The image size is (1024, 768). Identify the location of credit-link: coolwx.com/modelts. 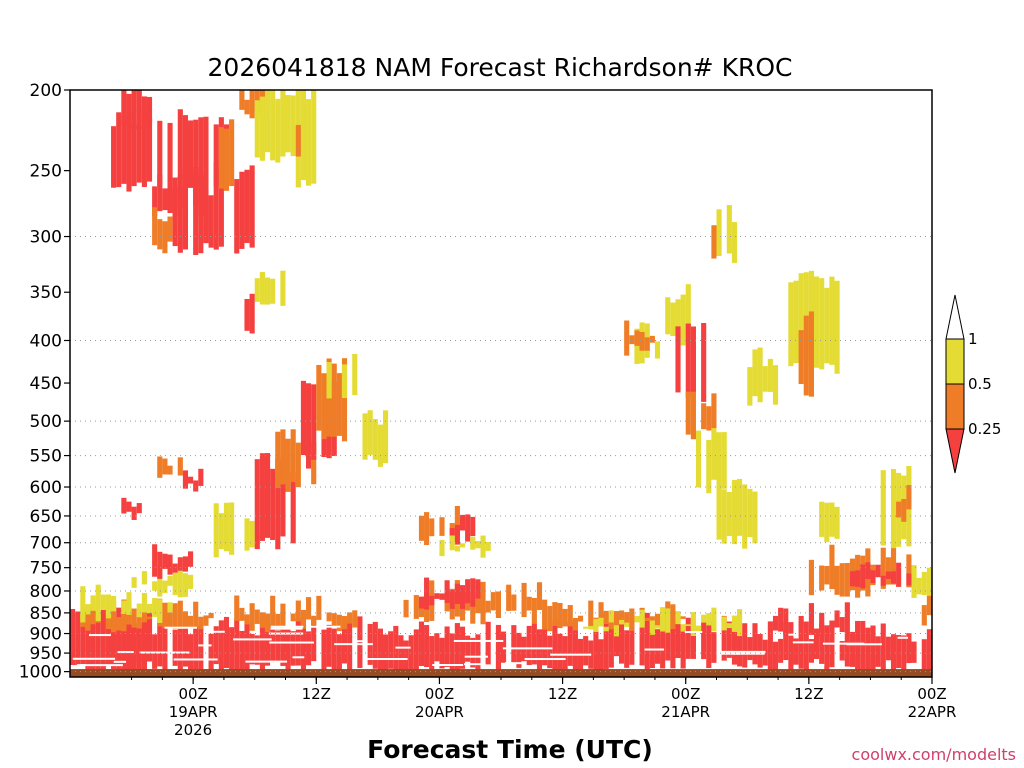
(934, 754).